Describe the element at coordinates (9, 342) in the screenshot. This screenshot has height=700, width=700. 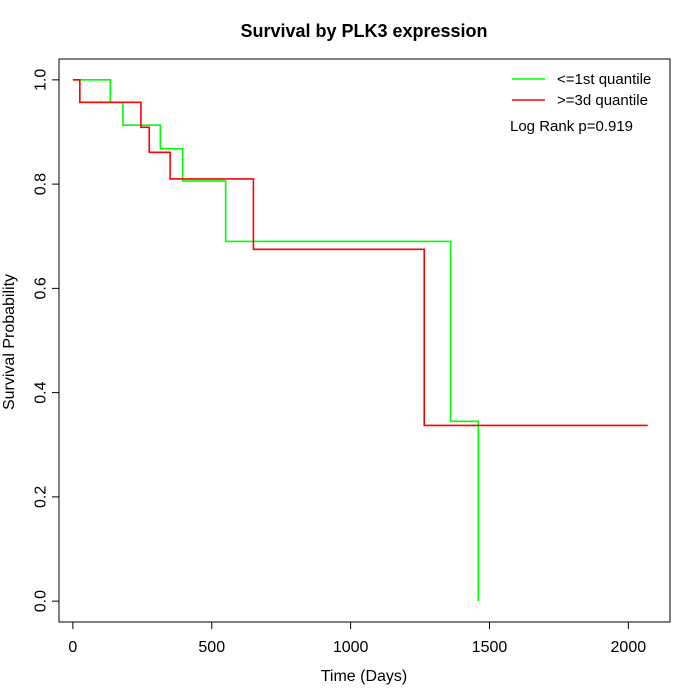
I see `y-axis-label: Survival Probability` at that location.